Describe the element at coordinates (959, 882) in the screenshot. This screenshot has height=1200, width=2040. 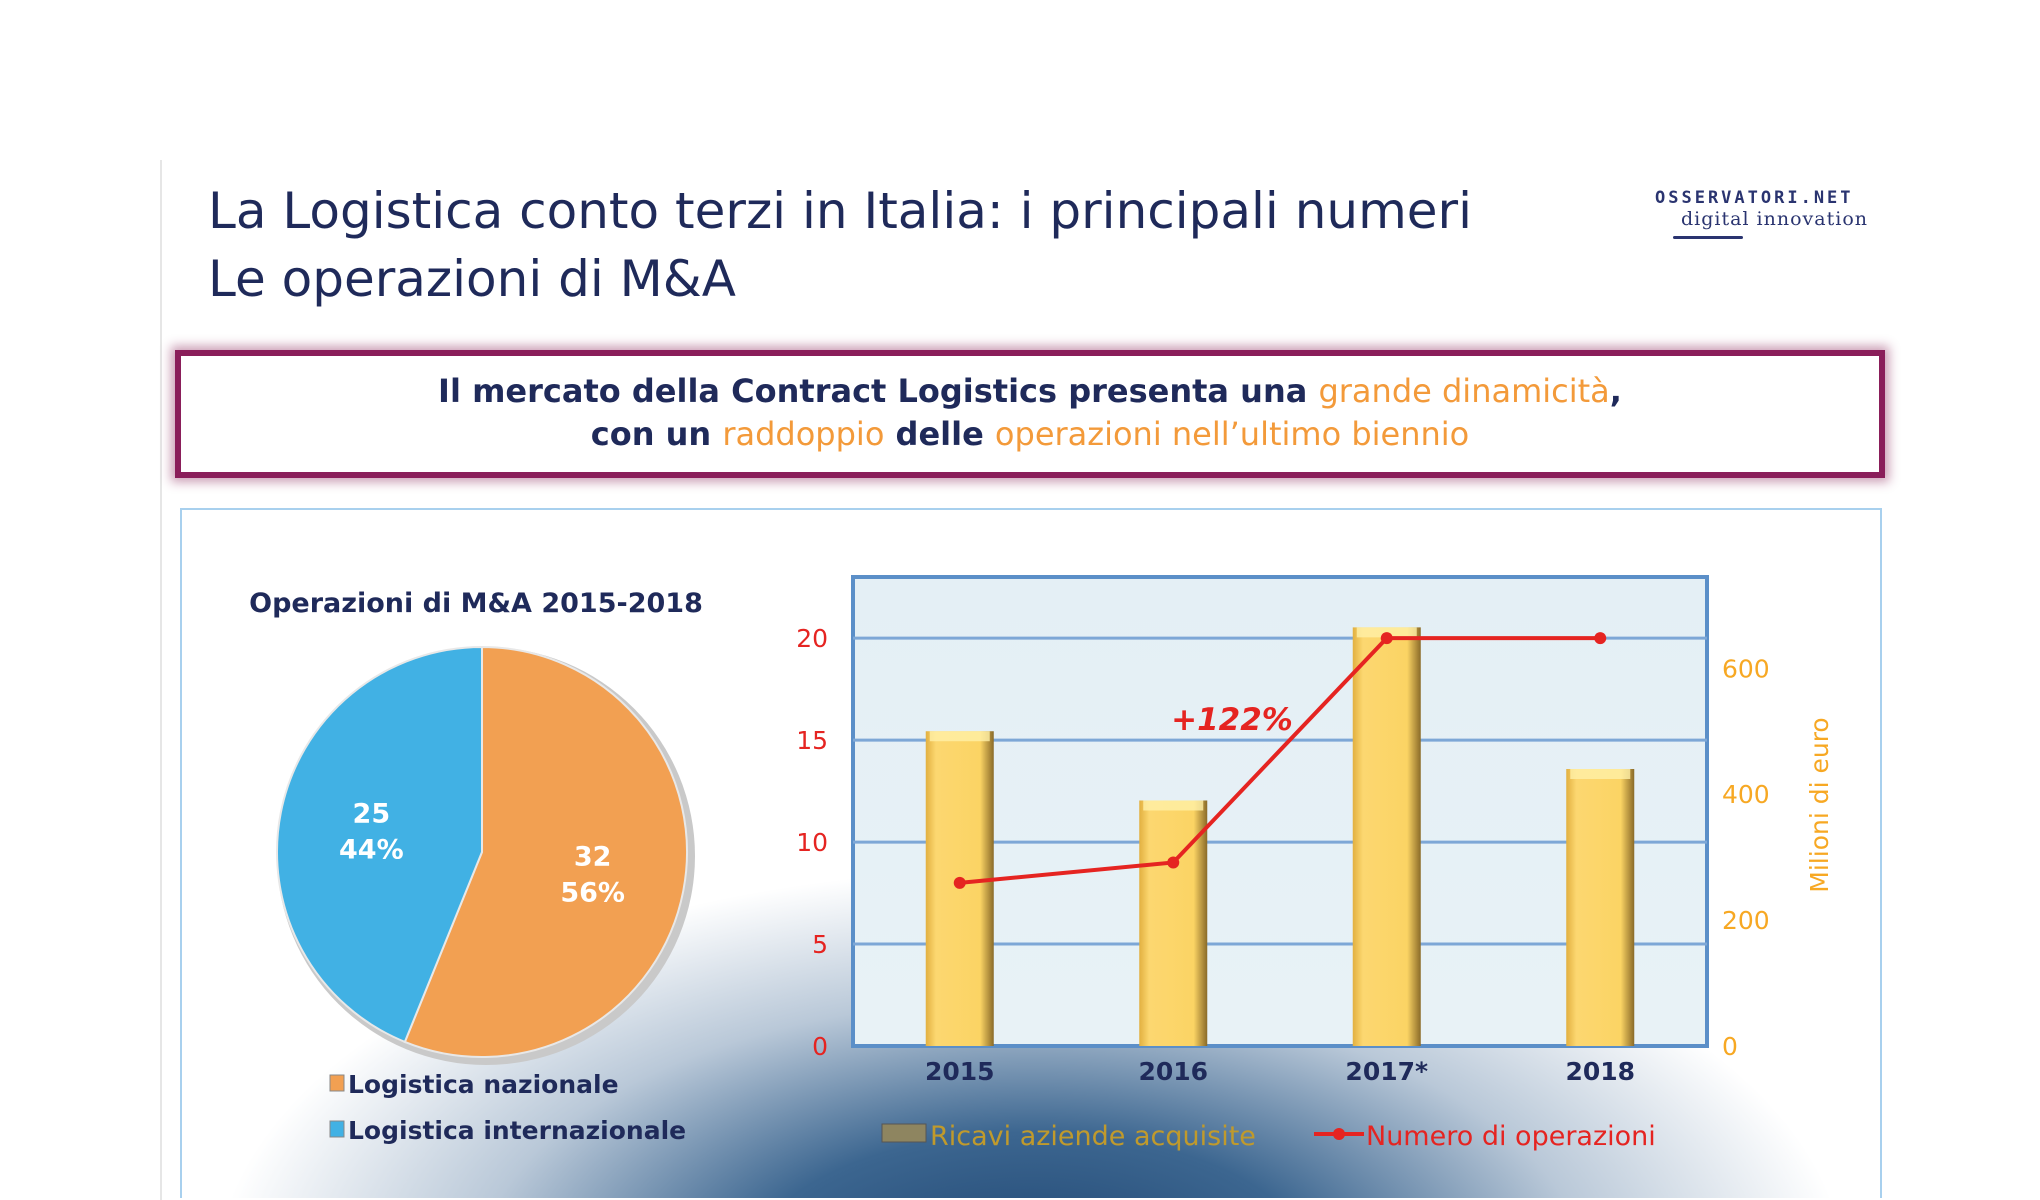
I see `line-point-2015` at that location.